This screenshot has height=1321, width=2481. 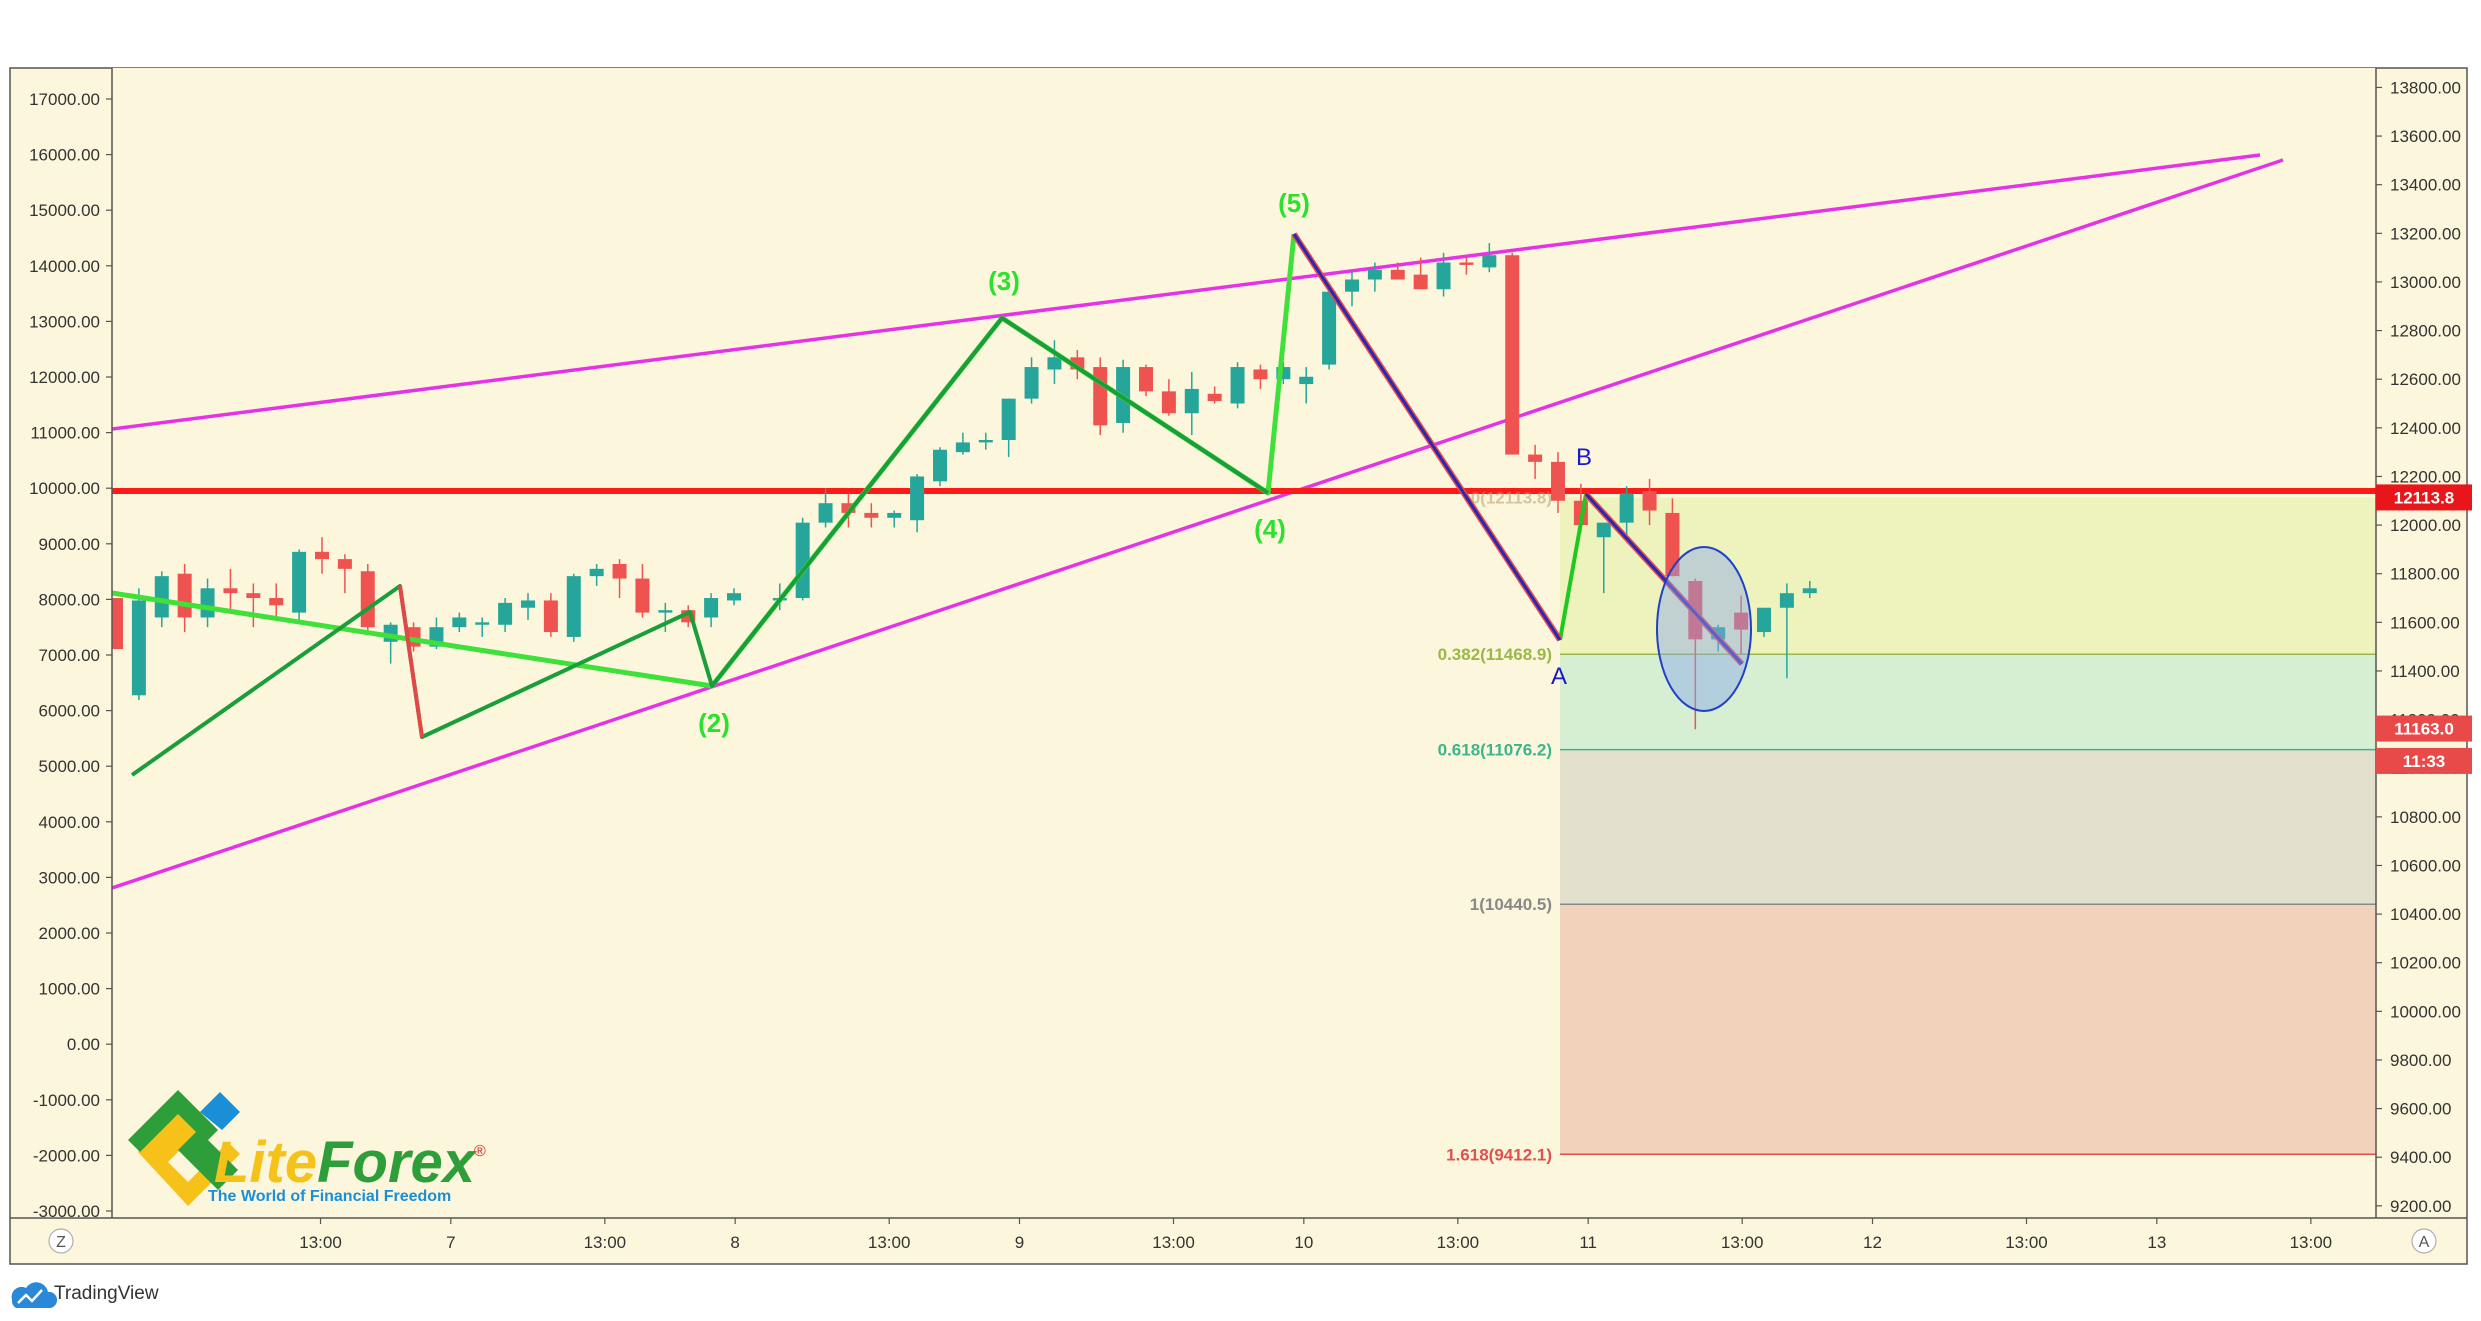 I want to click on liteforex-logo-icon, so click(x=184, y=1148).